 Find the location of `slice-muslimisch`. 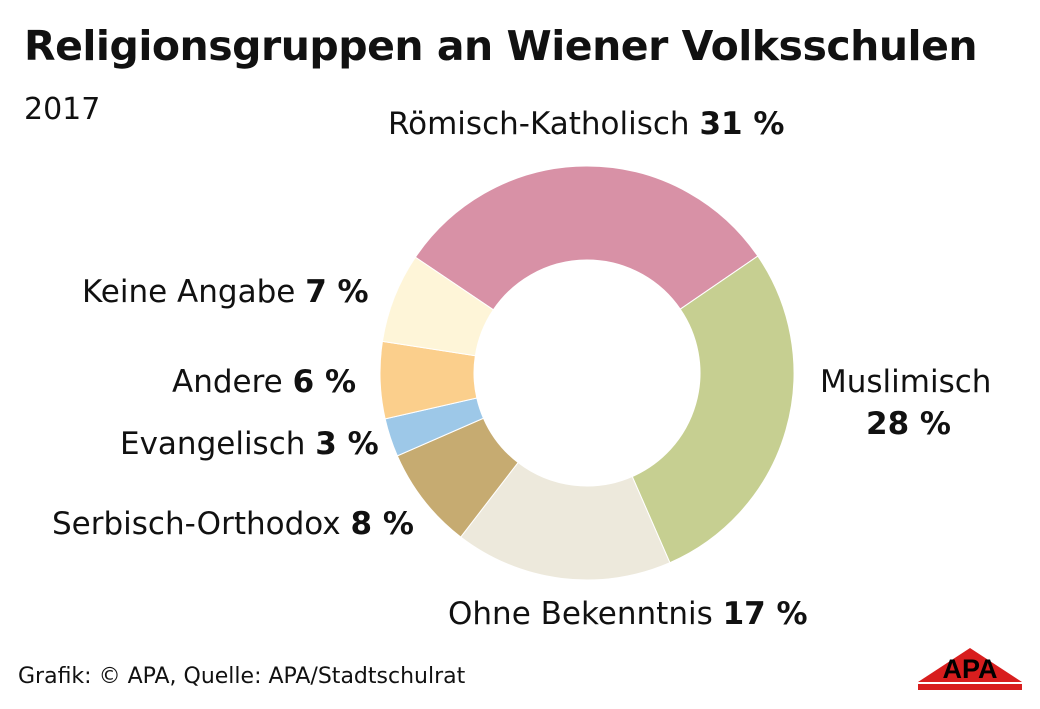

slice-muslimisch is located at coordinates (713, 409).